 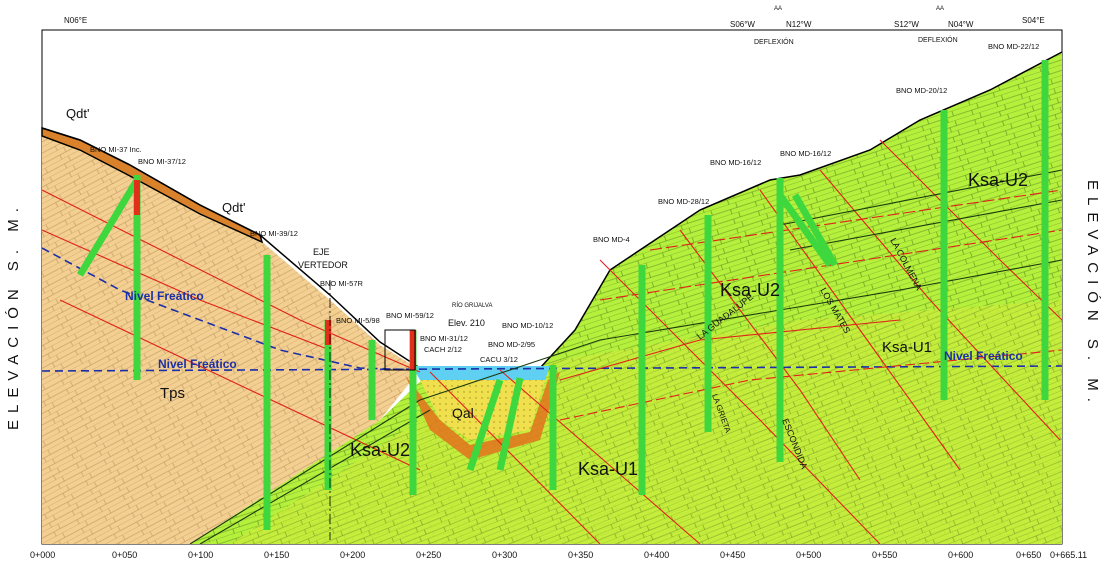 I want to click on bno-label-9: CACH 2/12, so click(x=443, y=349).